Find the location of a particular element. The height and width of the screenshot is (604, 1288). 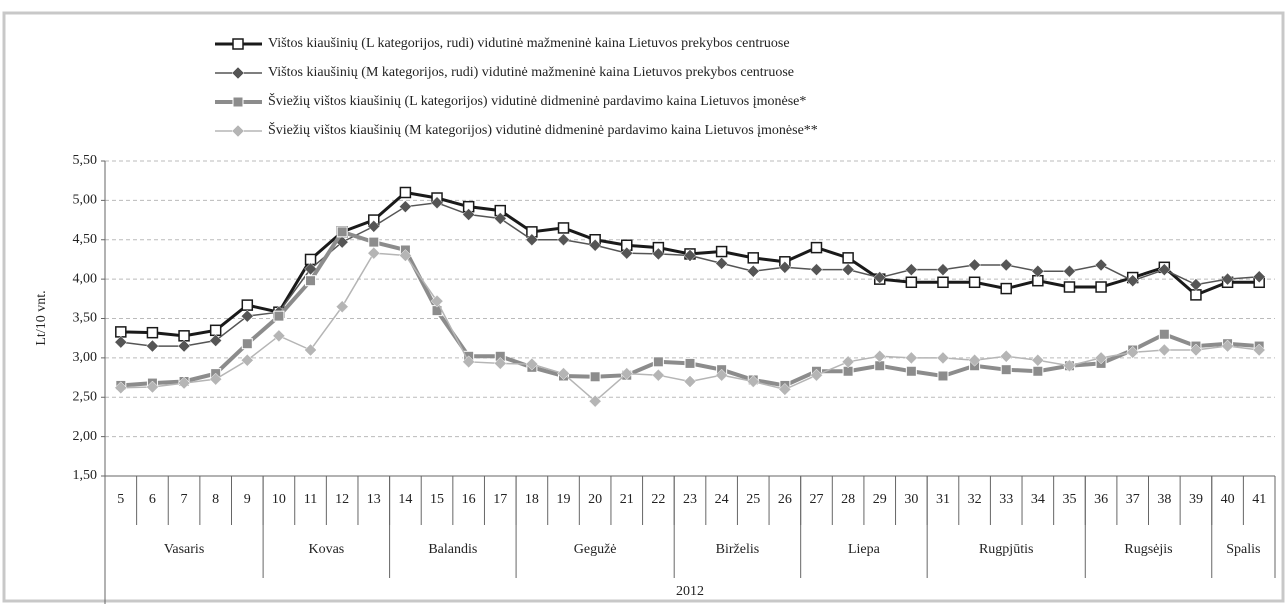

x-tick-label: 14 is located at coordinates (405, 499).